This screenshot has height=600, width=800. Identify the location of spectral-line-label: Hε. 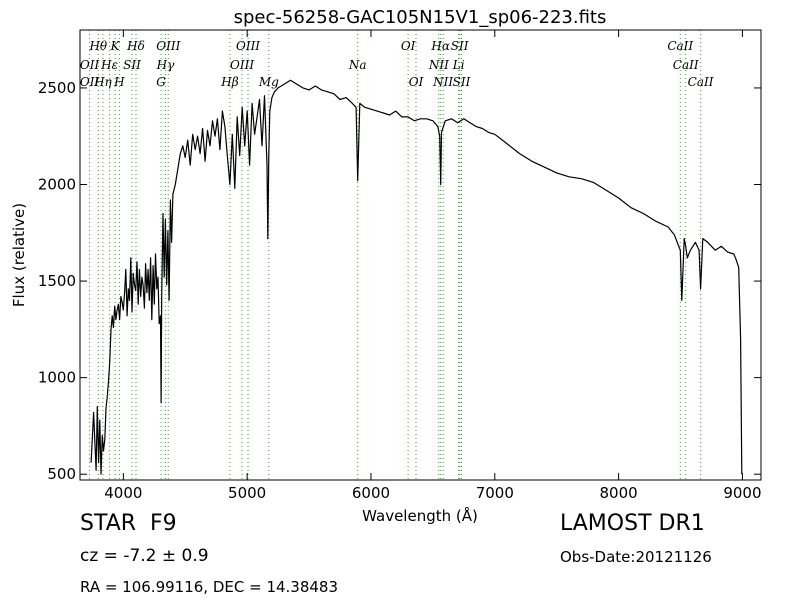
(109, 65).